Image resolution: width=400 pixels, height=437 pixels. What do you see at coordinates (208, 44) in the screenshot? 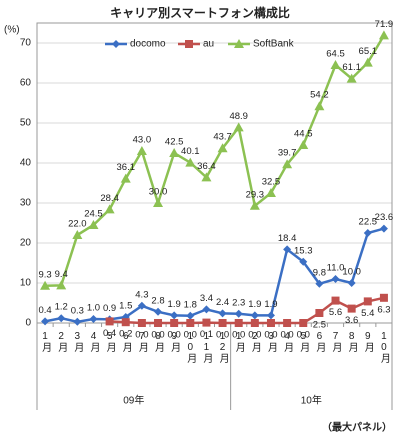
I see `legend-label: au` at bounding box center [208, 44].